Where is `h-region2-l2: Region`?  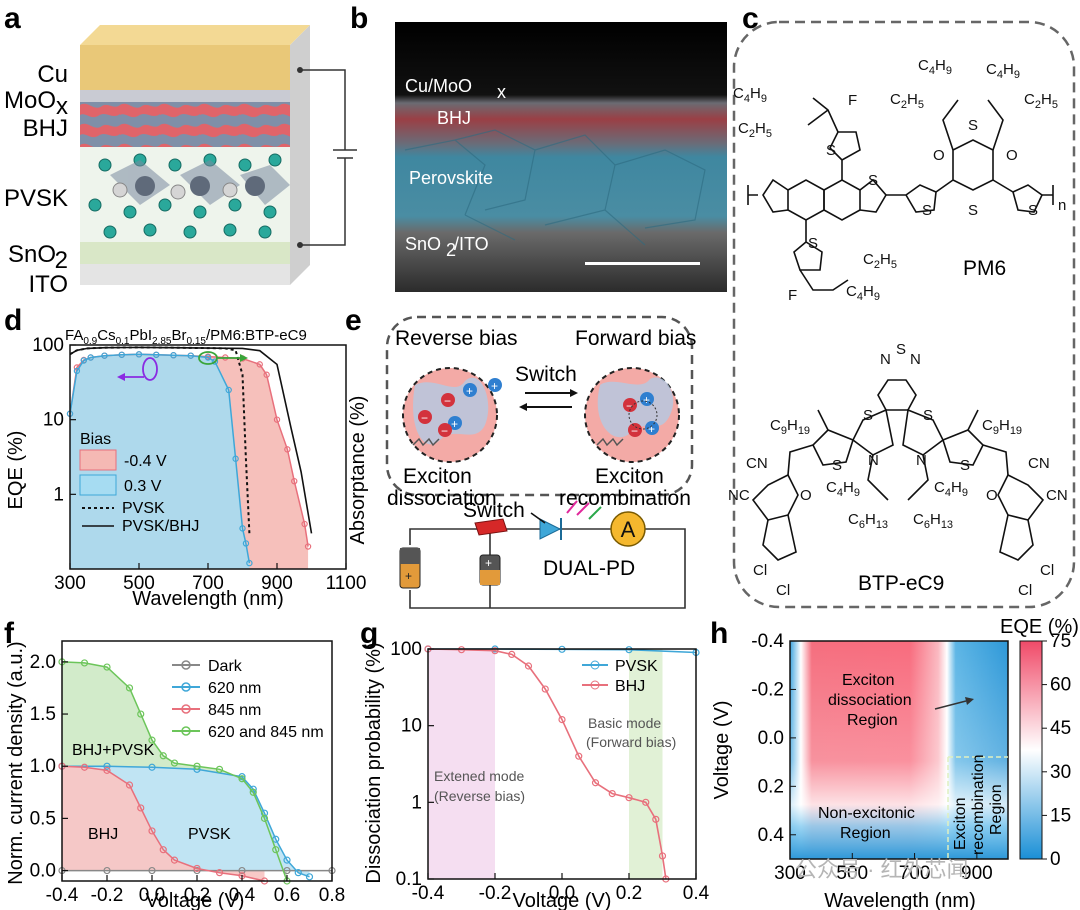
h-region2-l2: Region is located at coordinates (865, 833).